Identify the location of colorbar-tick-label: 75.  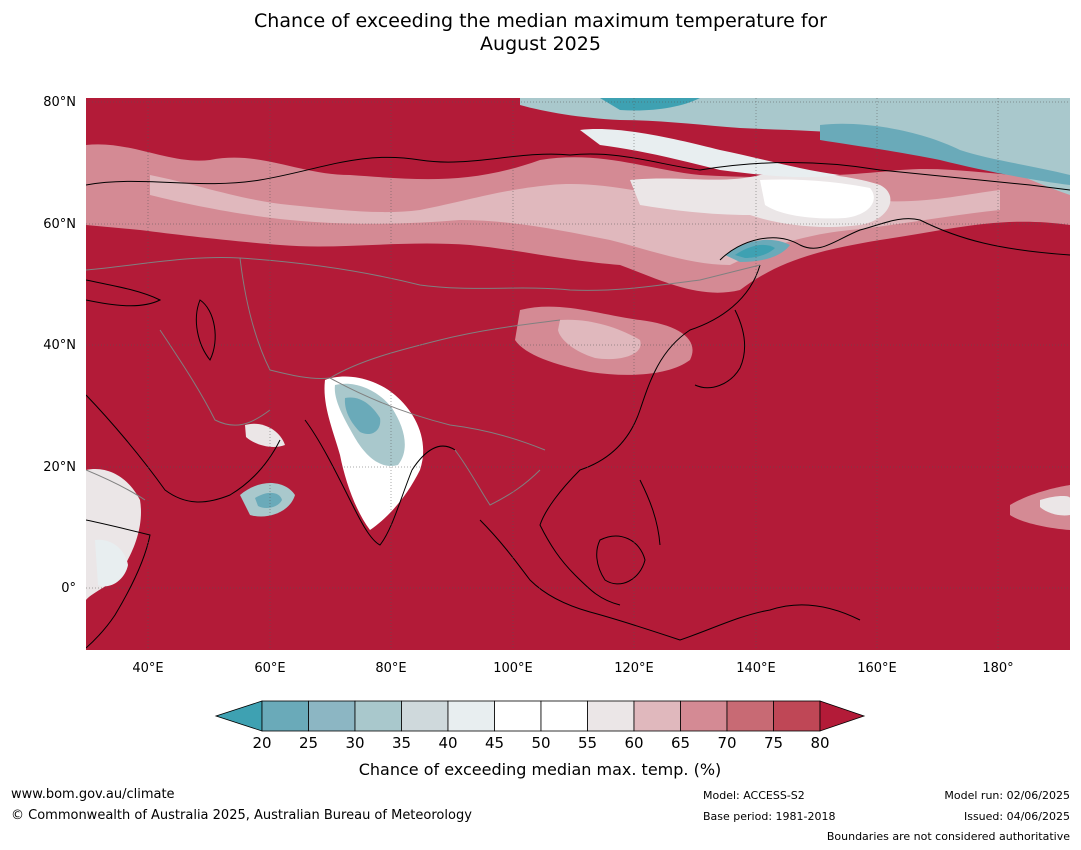
(773, 743).